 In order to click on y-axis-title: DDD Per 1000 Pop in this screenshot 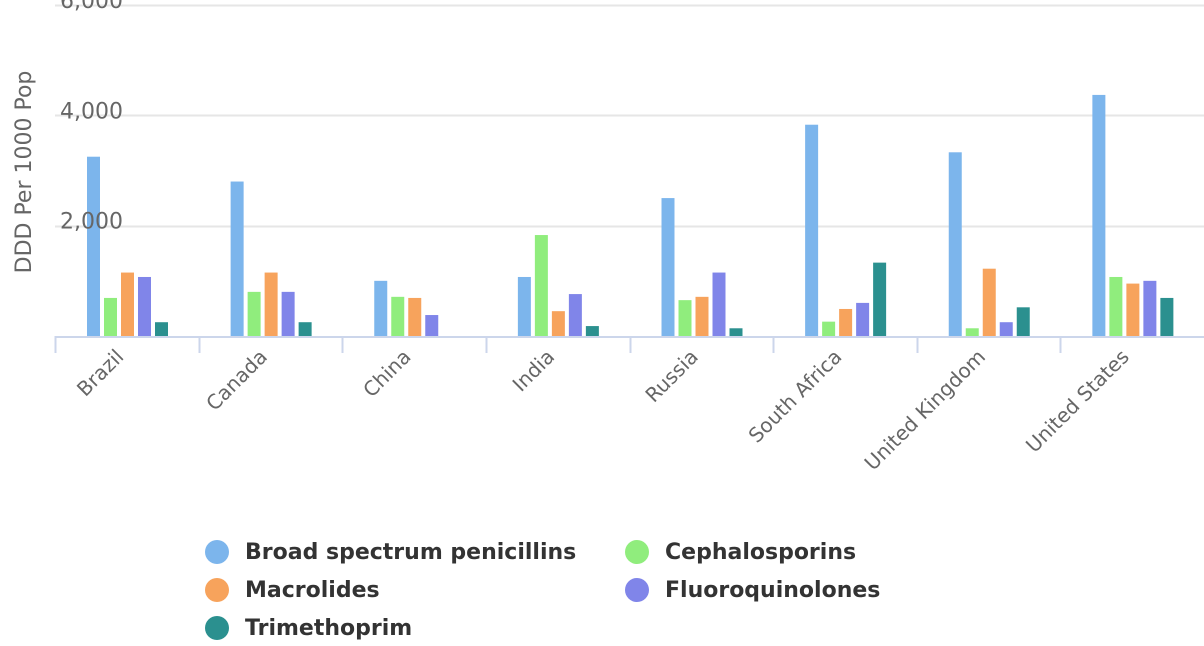, I will do `click(24, 172)`.